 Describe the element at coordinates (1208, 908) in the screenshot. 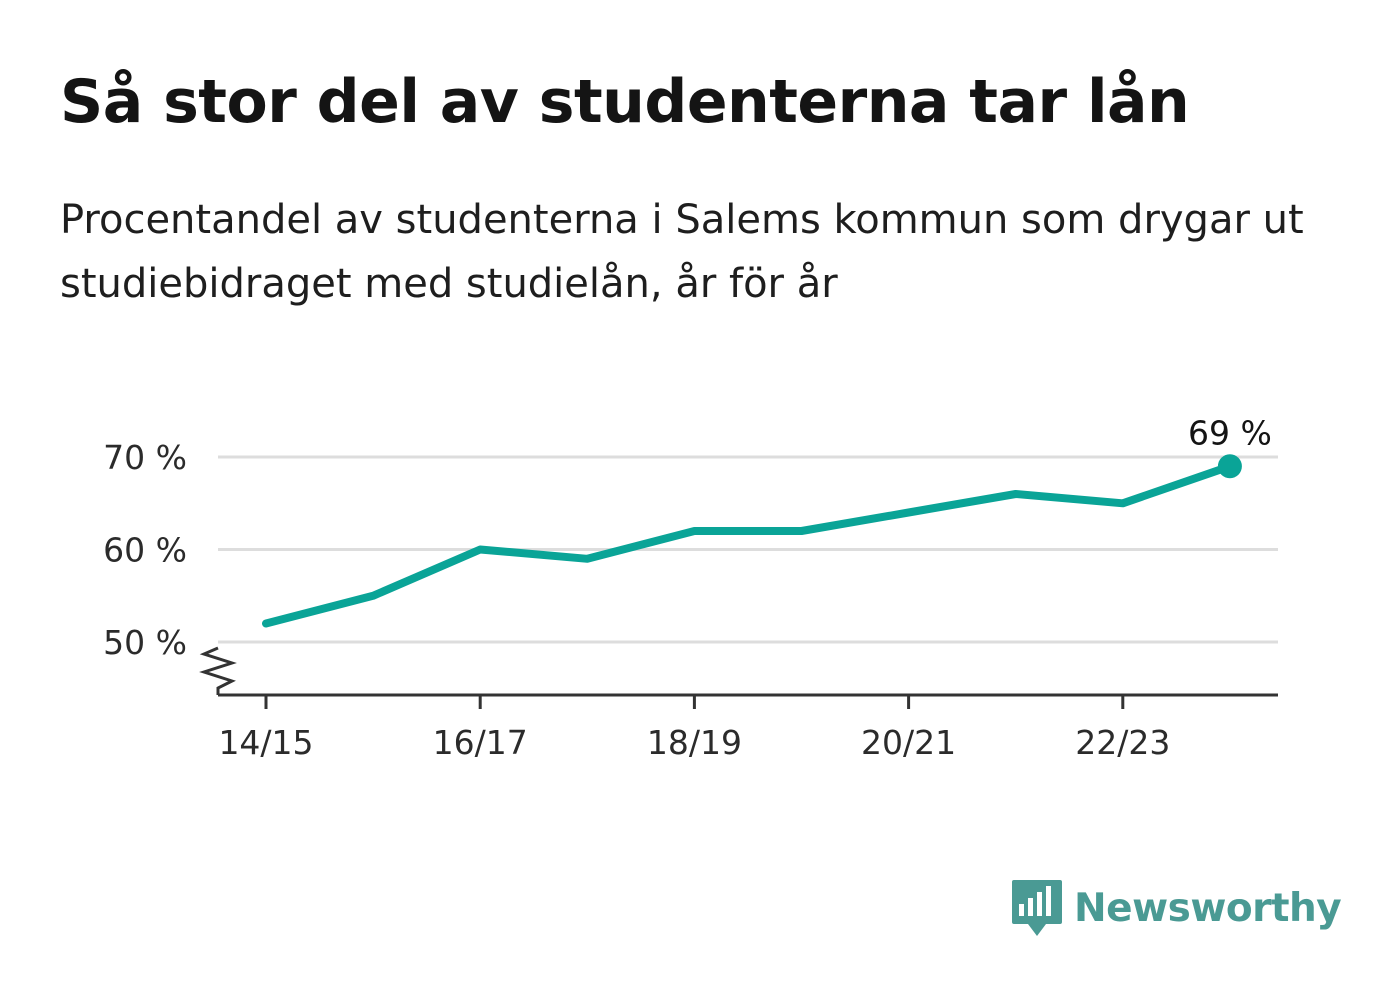

I see `brand-name: Newsworthy` at that location.